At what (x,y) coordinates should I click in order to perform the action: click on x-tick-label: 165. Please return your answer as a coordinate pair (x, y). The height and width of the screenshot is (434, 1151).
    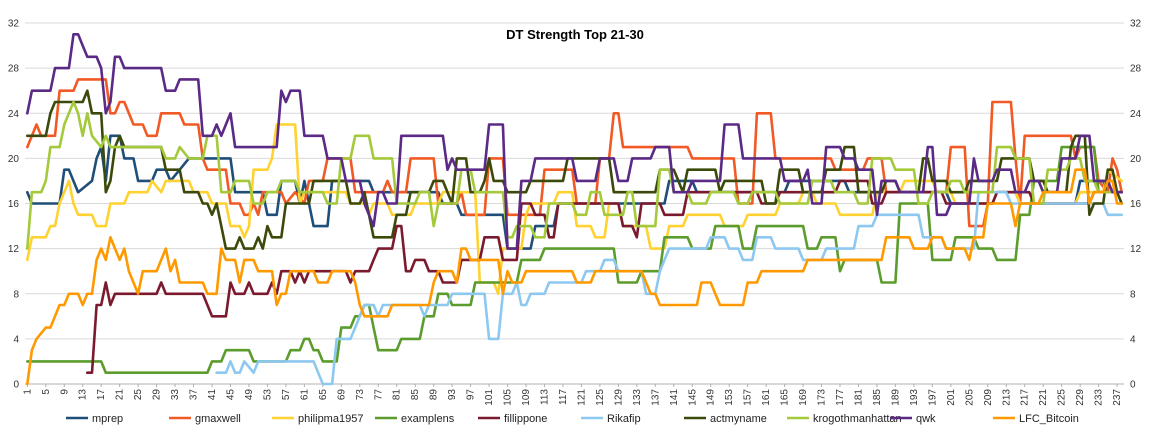
    Looking at the image, I should click on (785, 397).